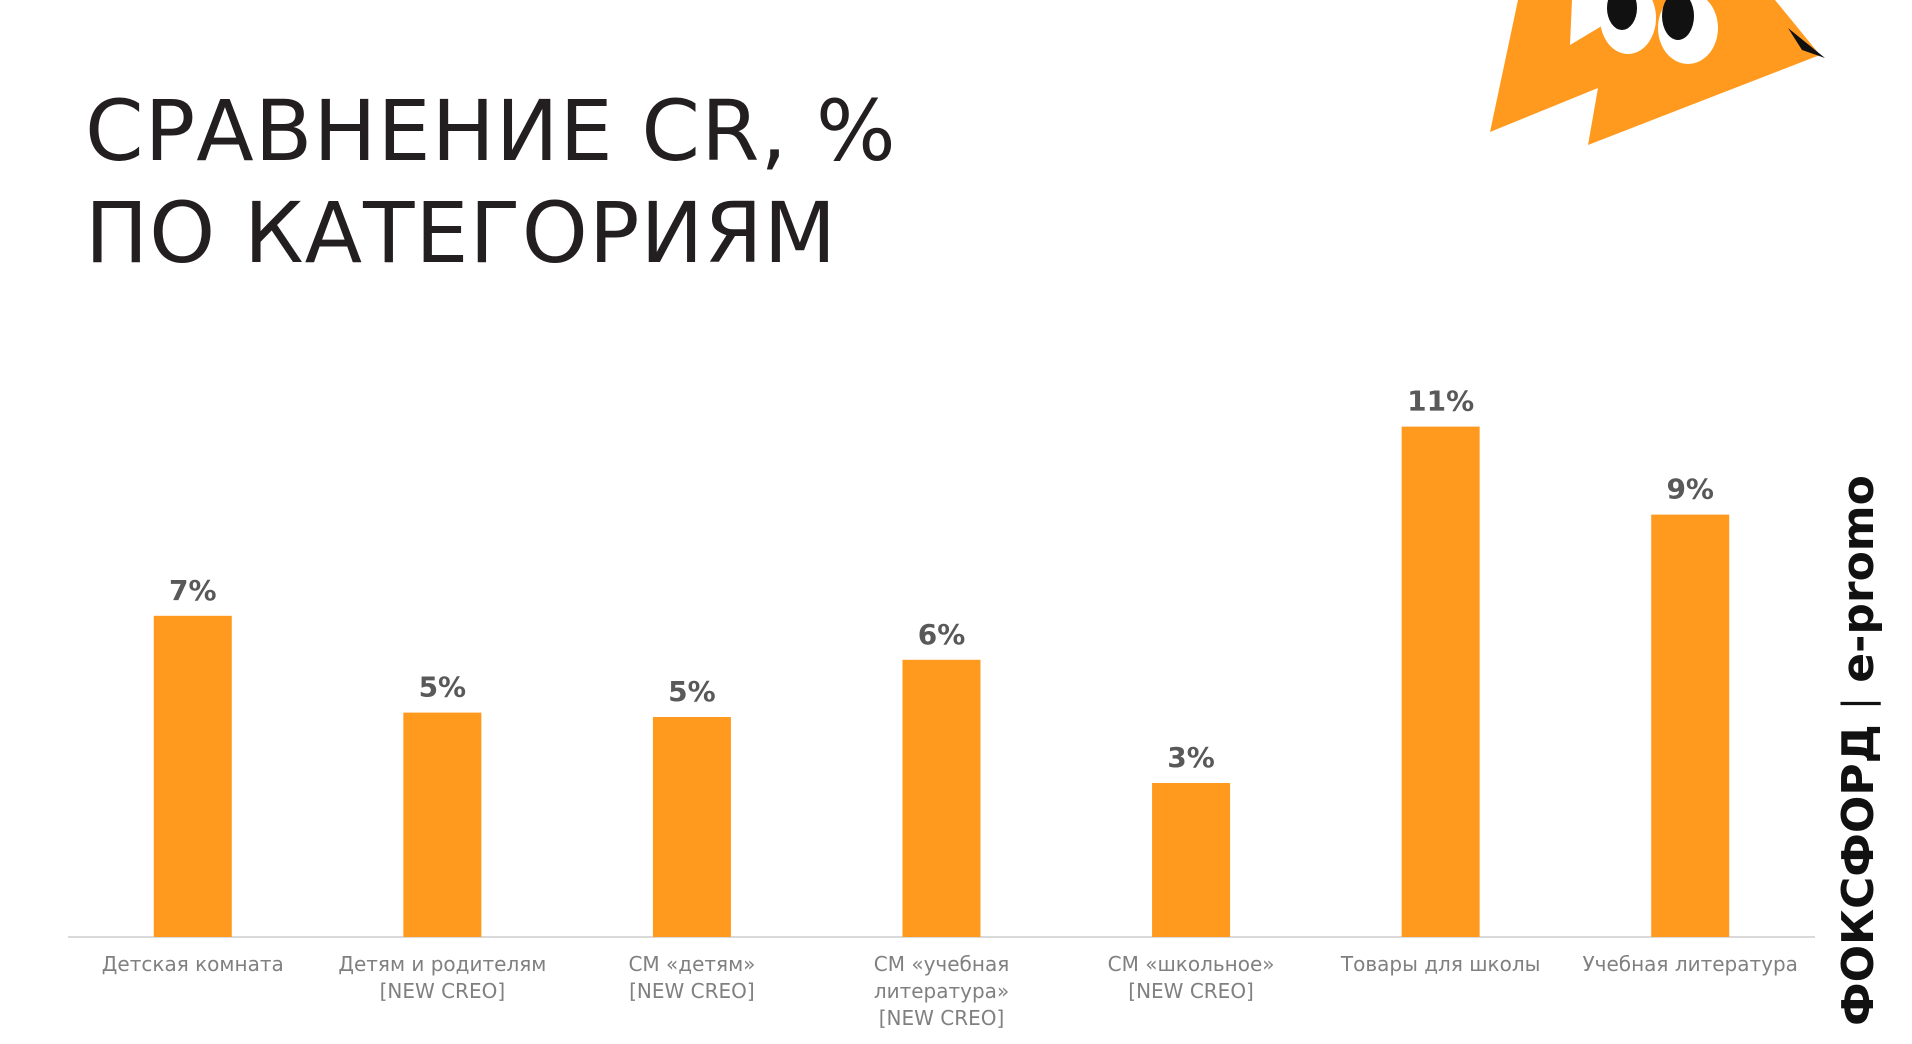 The height and width of the screenshot is (1044, 1912). Describe the element at coordinates (442, 964) in the screenshot. I see `category-label-2-line-1: Детям и родителям` at that location.